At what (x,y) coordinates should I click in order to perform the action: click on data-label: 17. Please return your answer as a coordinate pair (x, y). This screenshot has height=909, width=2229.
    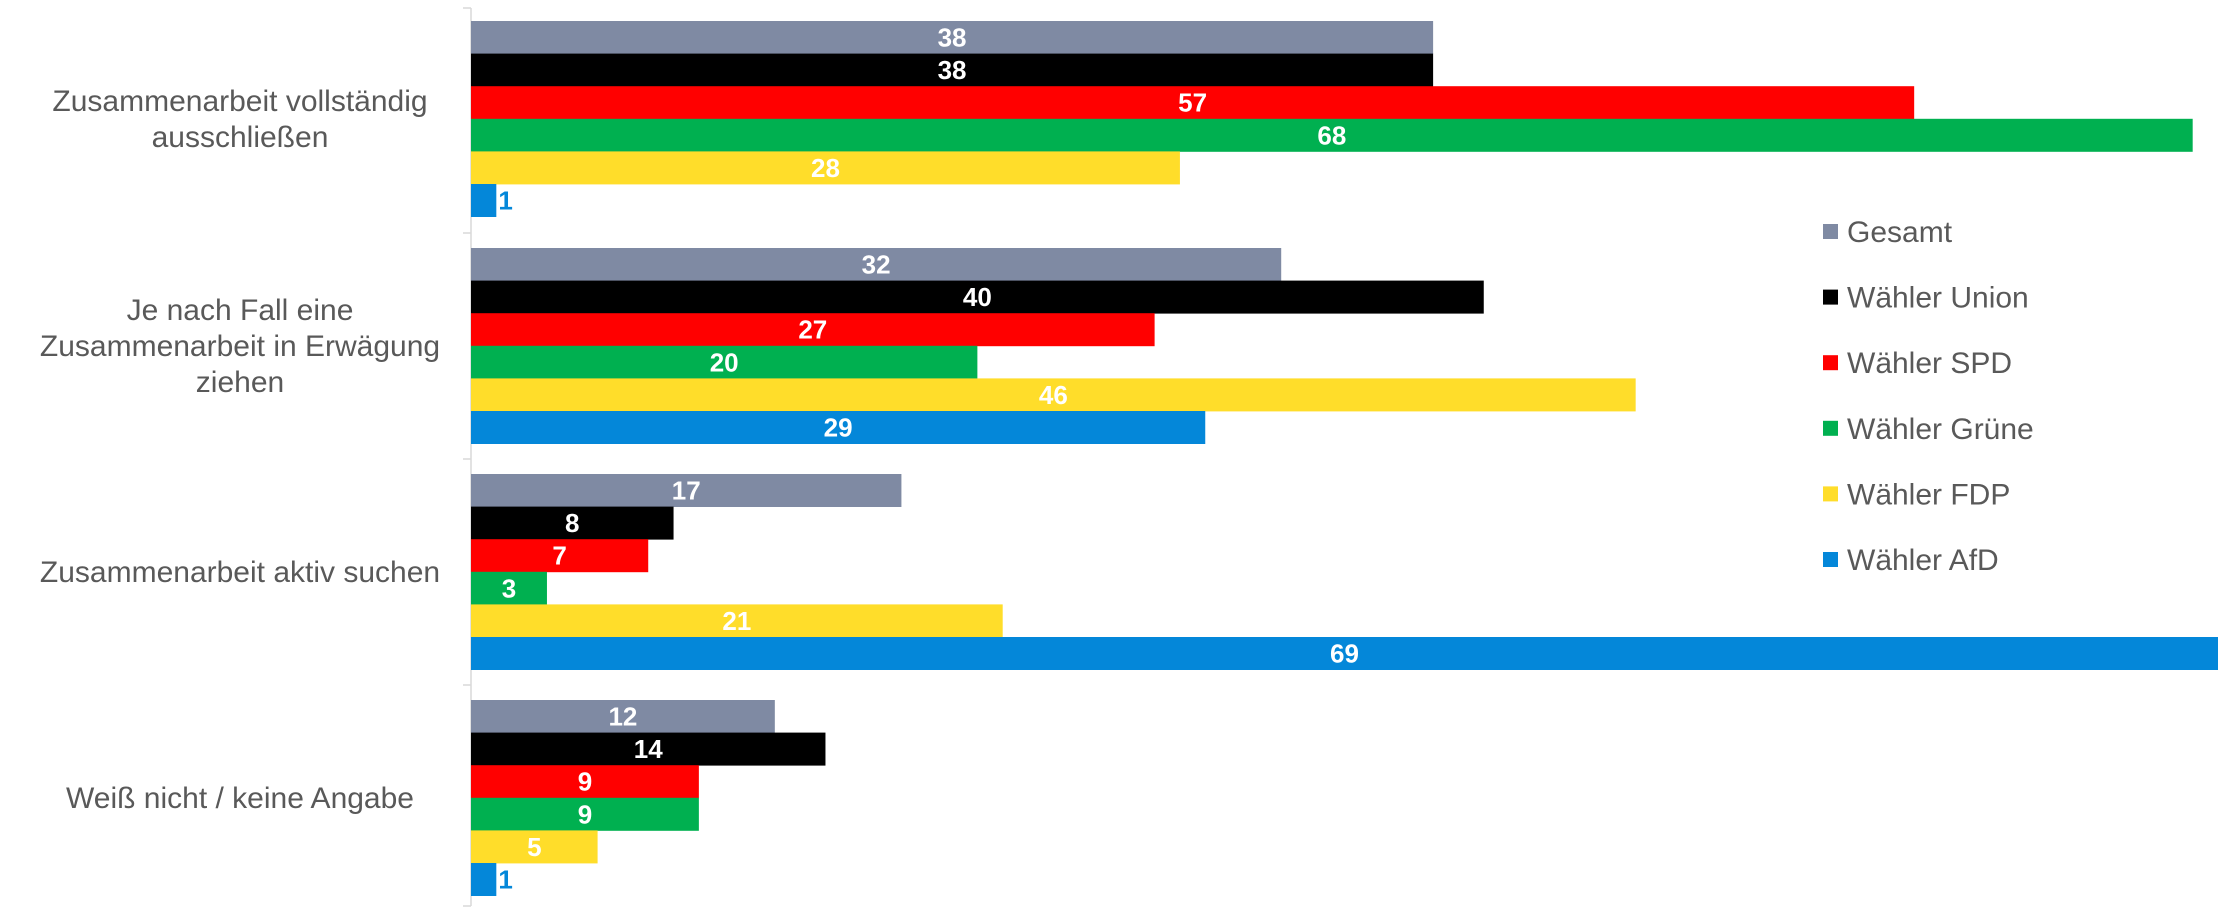
    Looking at the image, I should click on (686, 491).